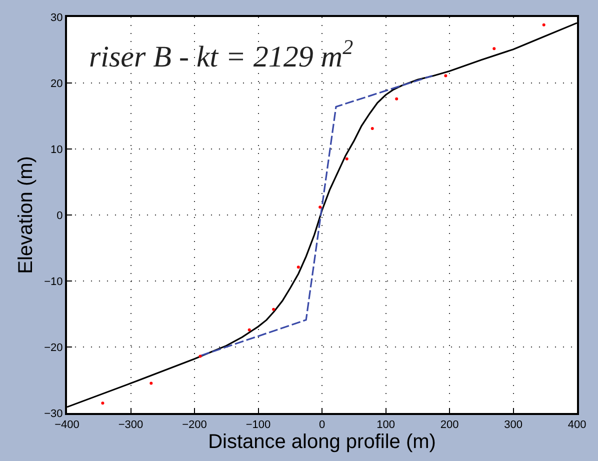 The height and width of the screenshot is (461, 598). What do you see at coordinates (385, 425) in the screenshot?
I see `x-tick-label: 100` at bounding box center [385, 425].